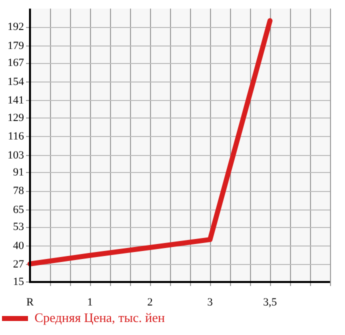 Image resolution: width=345 pixels, height=335 pixels. Describe the element at coordinates (18, 210) in the screenshot. I see `y-tick-label: 65` at that location.